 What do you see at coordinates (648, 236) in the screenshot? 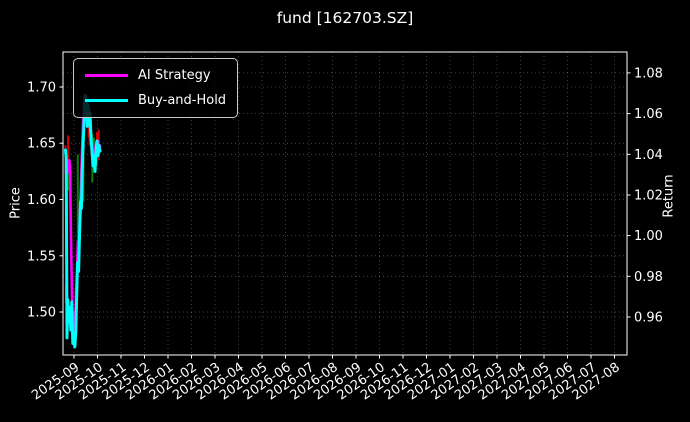
I see `right-tick-label: 1.00` at bounding box center [648, 236].